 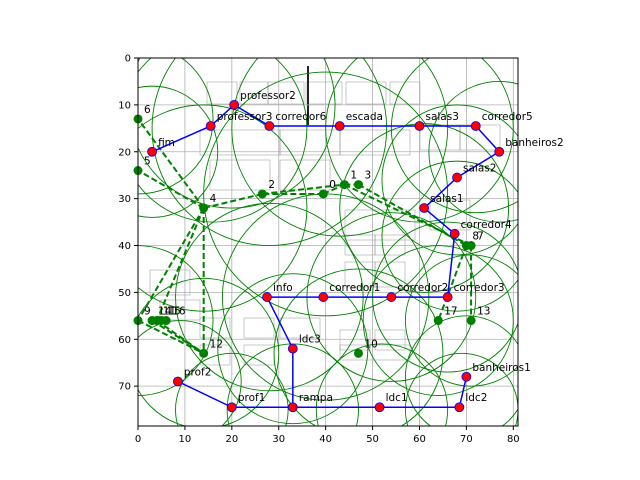 What do you see at coordinates (147, 110) in the screenshot?
I see `candidate-node-label: 6` at bounding box center [147, 110].